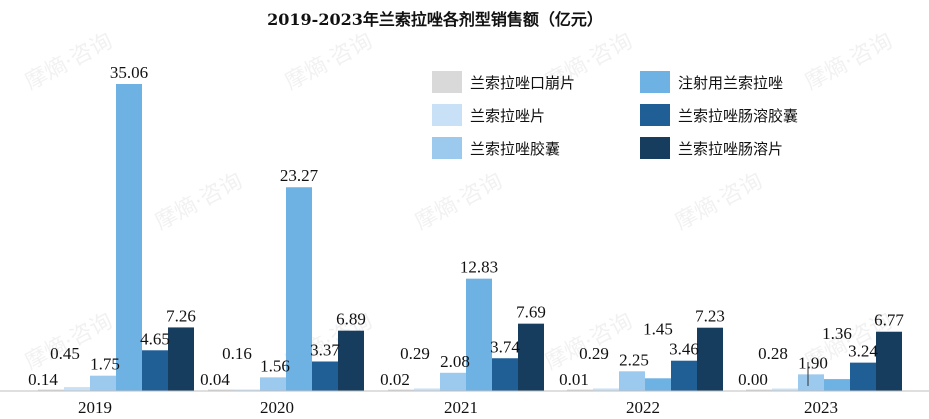 The image size is (929, 419). I want to click on data-label: 0.00, so click(753, 379).